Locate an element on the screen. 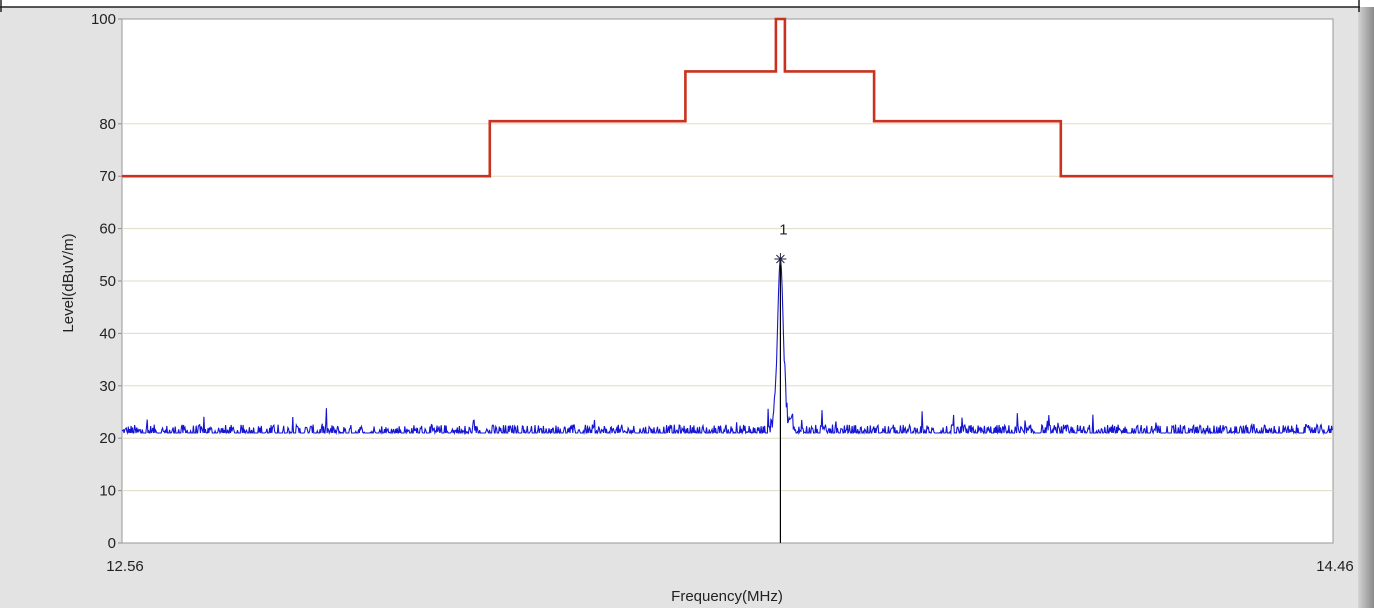 The width and height of the screenshot is (1374, 608). x-tick-labels: 12.56 14.46 is located at coordinates (730, 566).